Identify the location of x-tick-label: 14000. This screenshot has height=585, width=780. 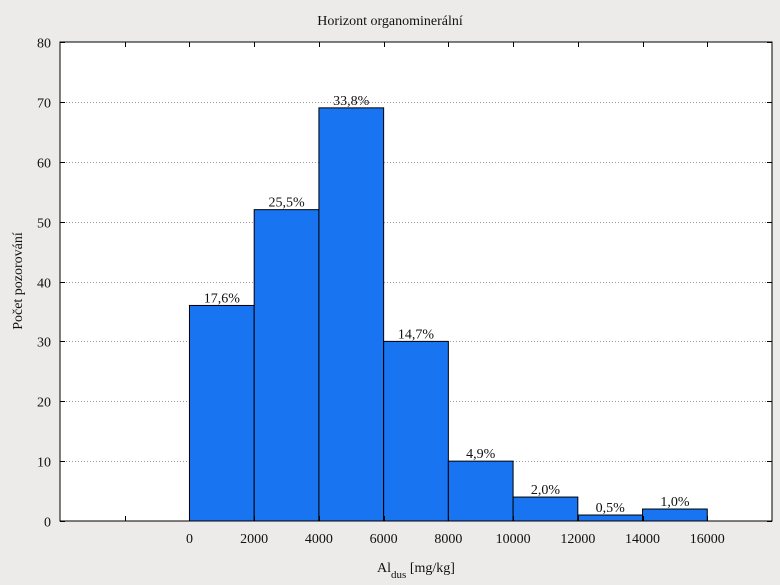
(642, 539).